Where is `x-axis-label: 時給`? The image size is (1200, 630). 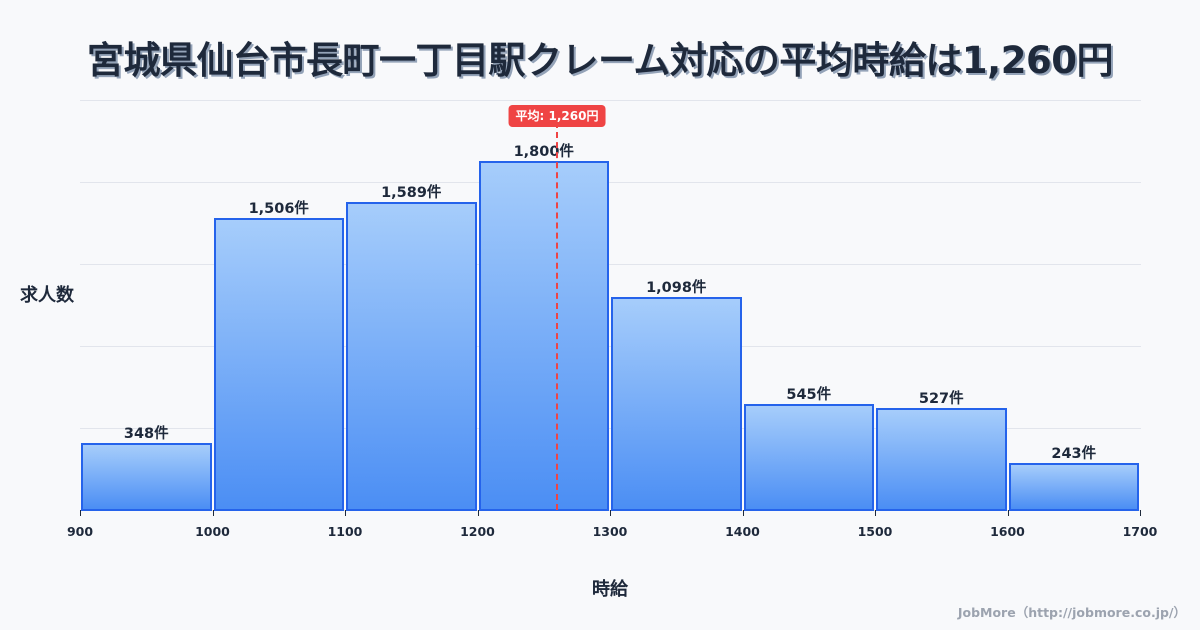
x-axis-label: 時給 is located at coordinates (610, 589).